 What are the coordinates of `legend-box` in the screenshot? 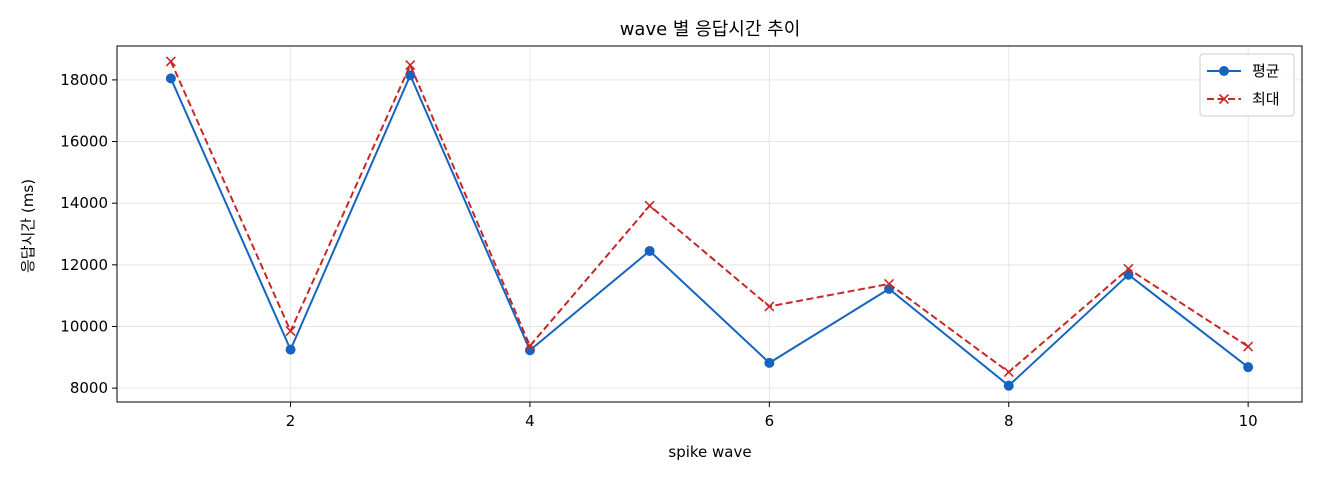 It's located at (1247, 85).